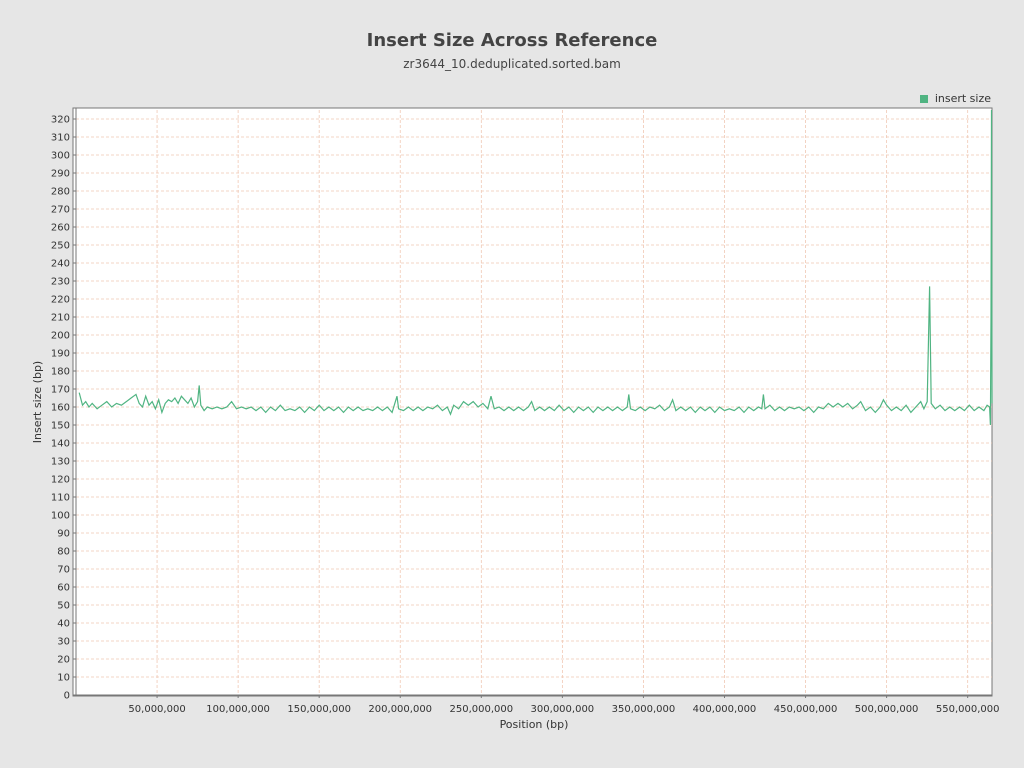 This screenshot has width=1024, height=768. What do you see at coordinates (63, 678) in the screenshot?
I see `y-tick-label: 10` at bounding box center [63, 678].